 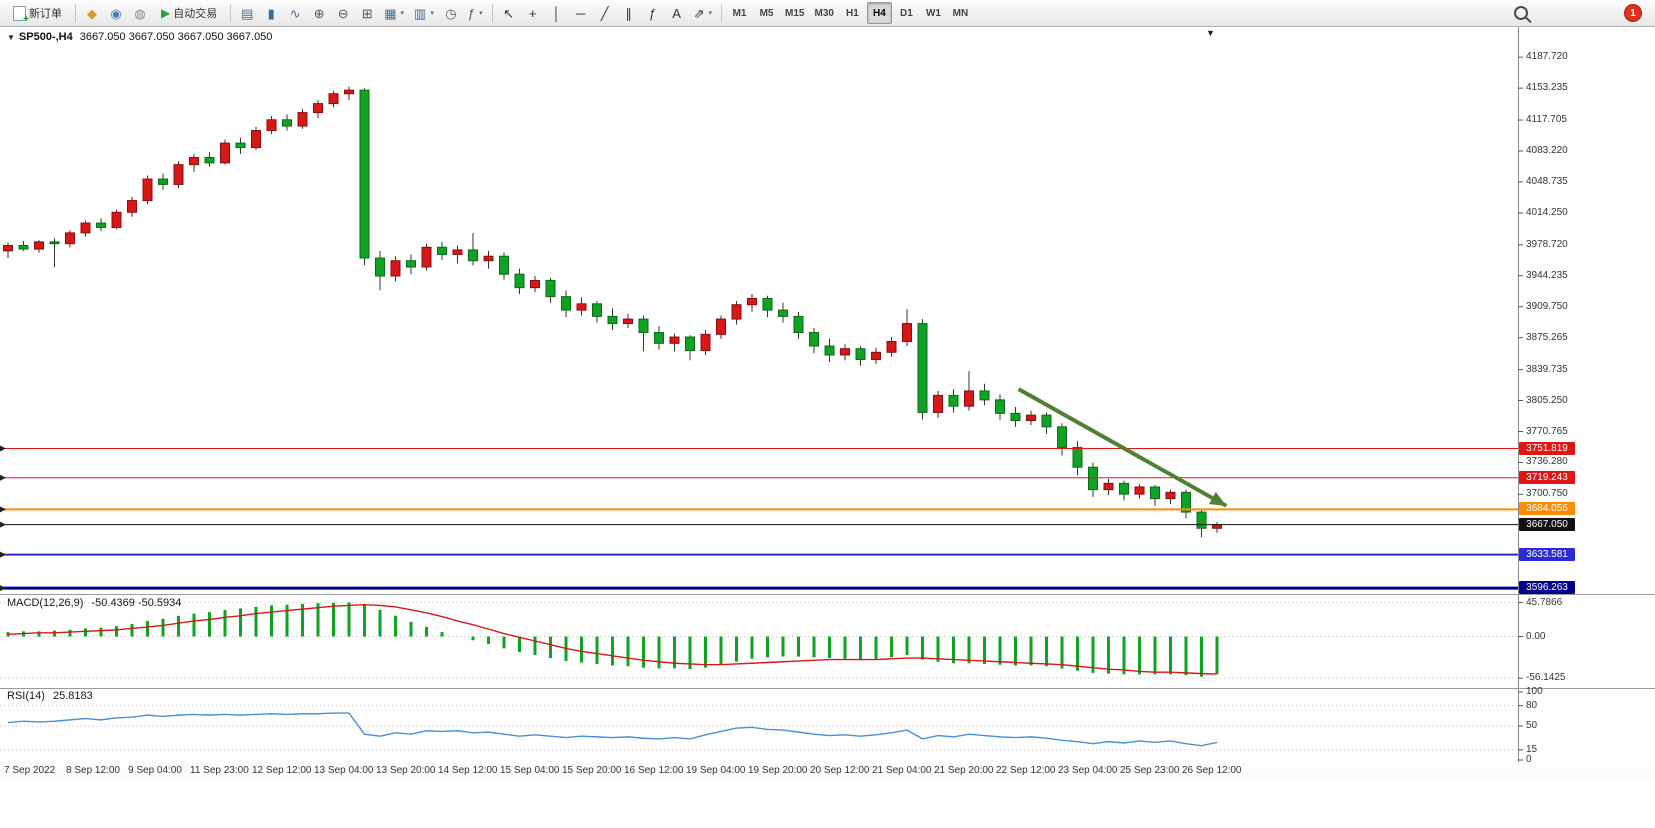 I want to click on timeframe-m15-button: M15, so click(x=794, y=13).